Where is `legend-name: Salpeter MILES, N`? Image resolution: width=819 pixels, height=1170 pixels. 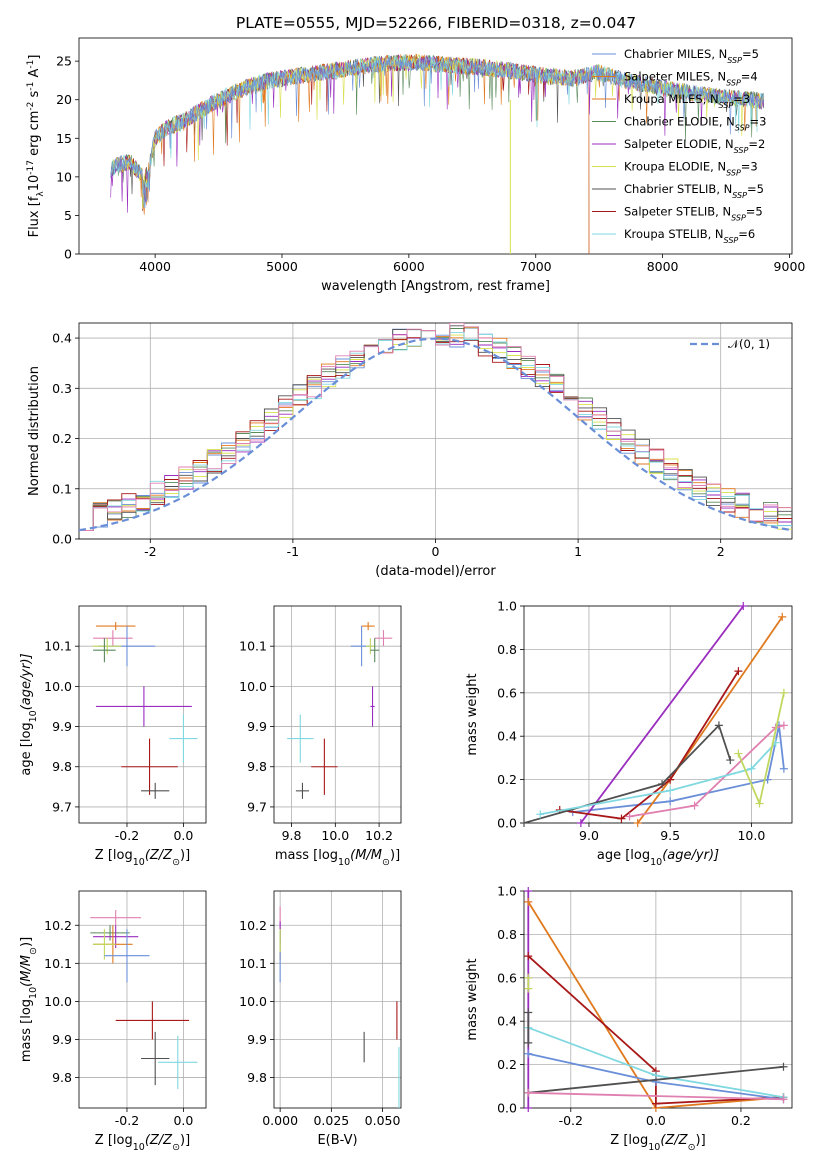
legend-name: Salpeter MILES, N is located at coordinates (675, 77).